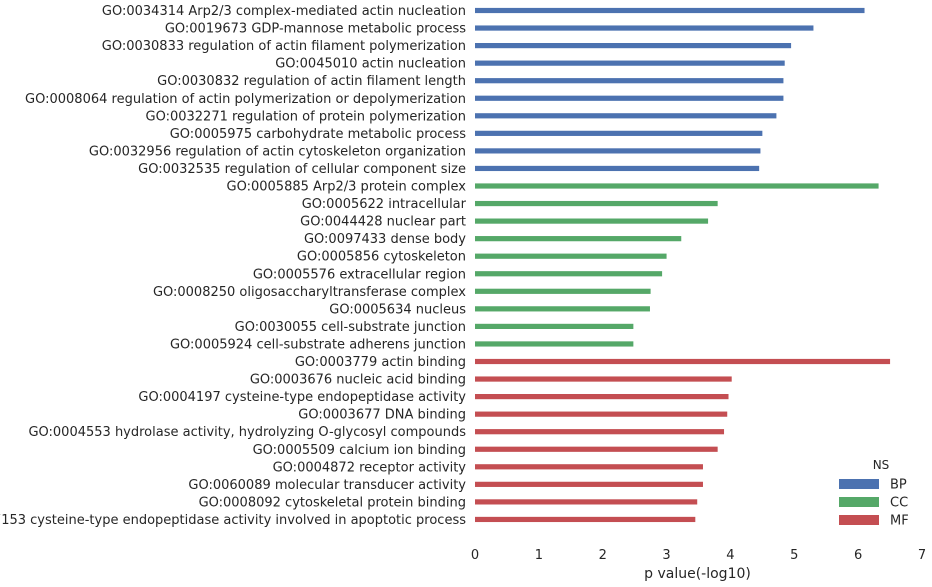 The image size is (932, 587). I want to click on legend-entries: BP CC MF, so click(874, 503).